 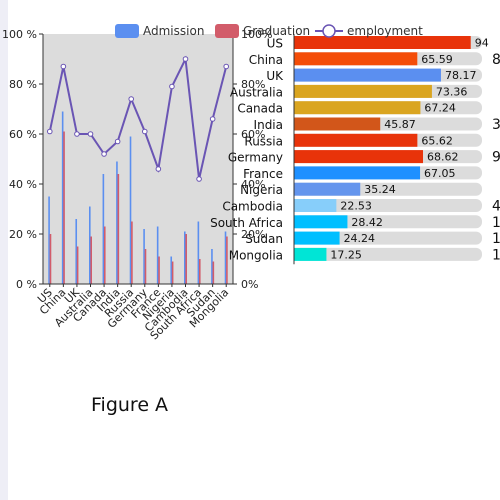 I want to click on bar-value-label: 45.87, so click(x=400, y=124).